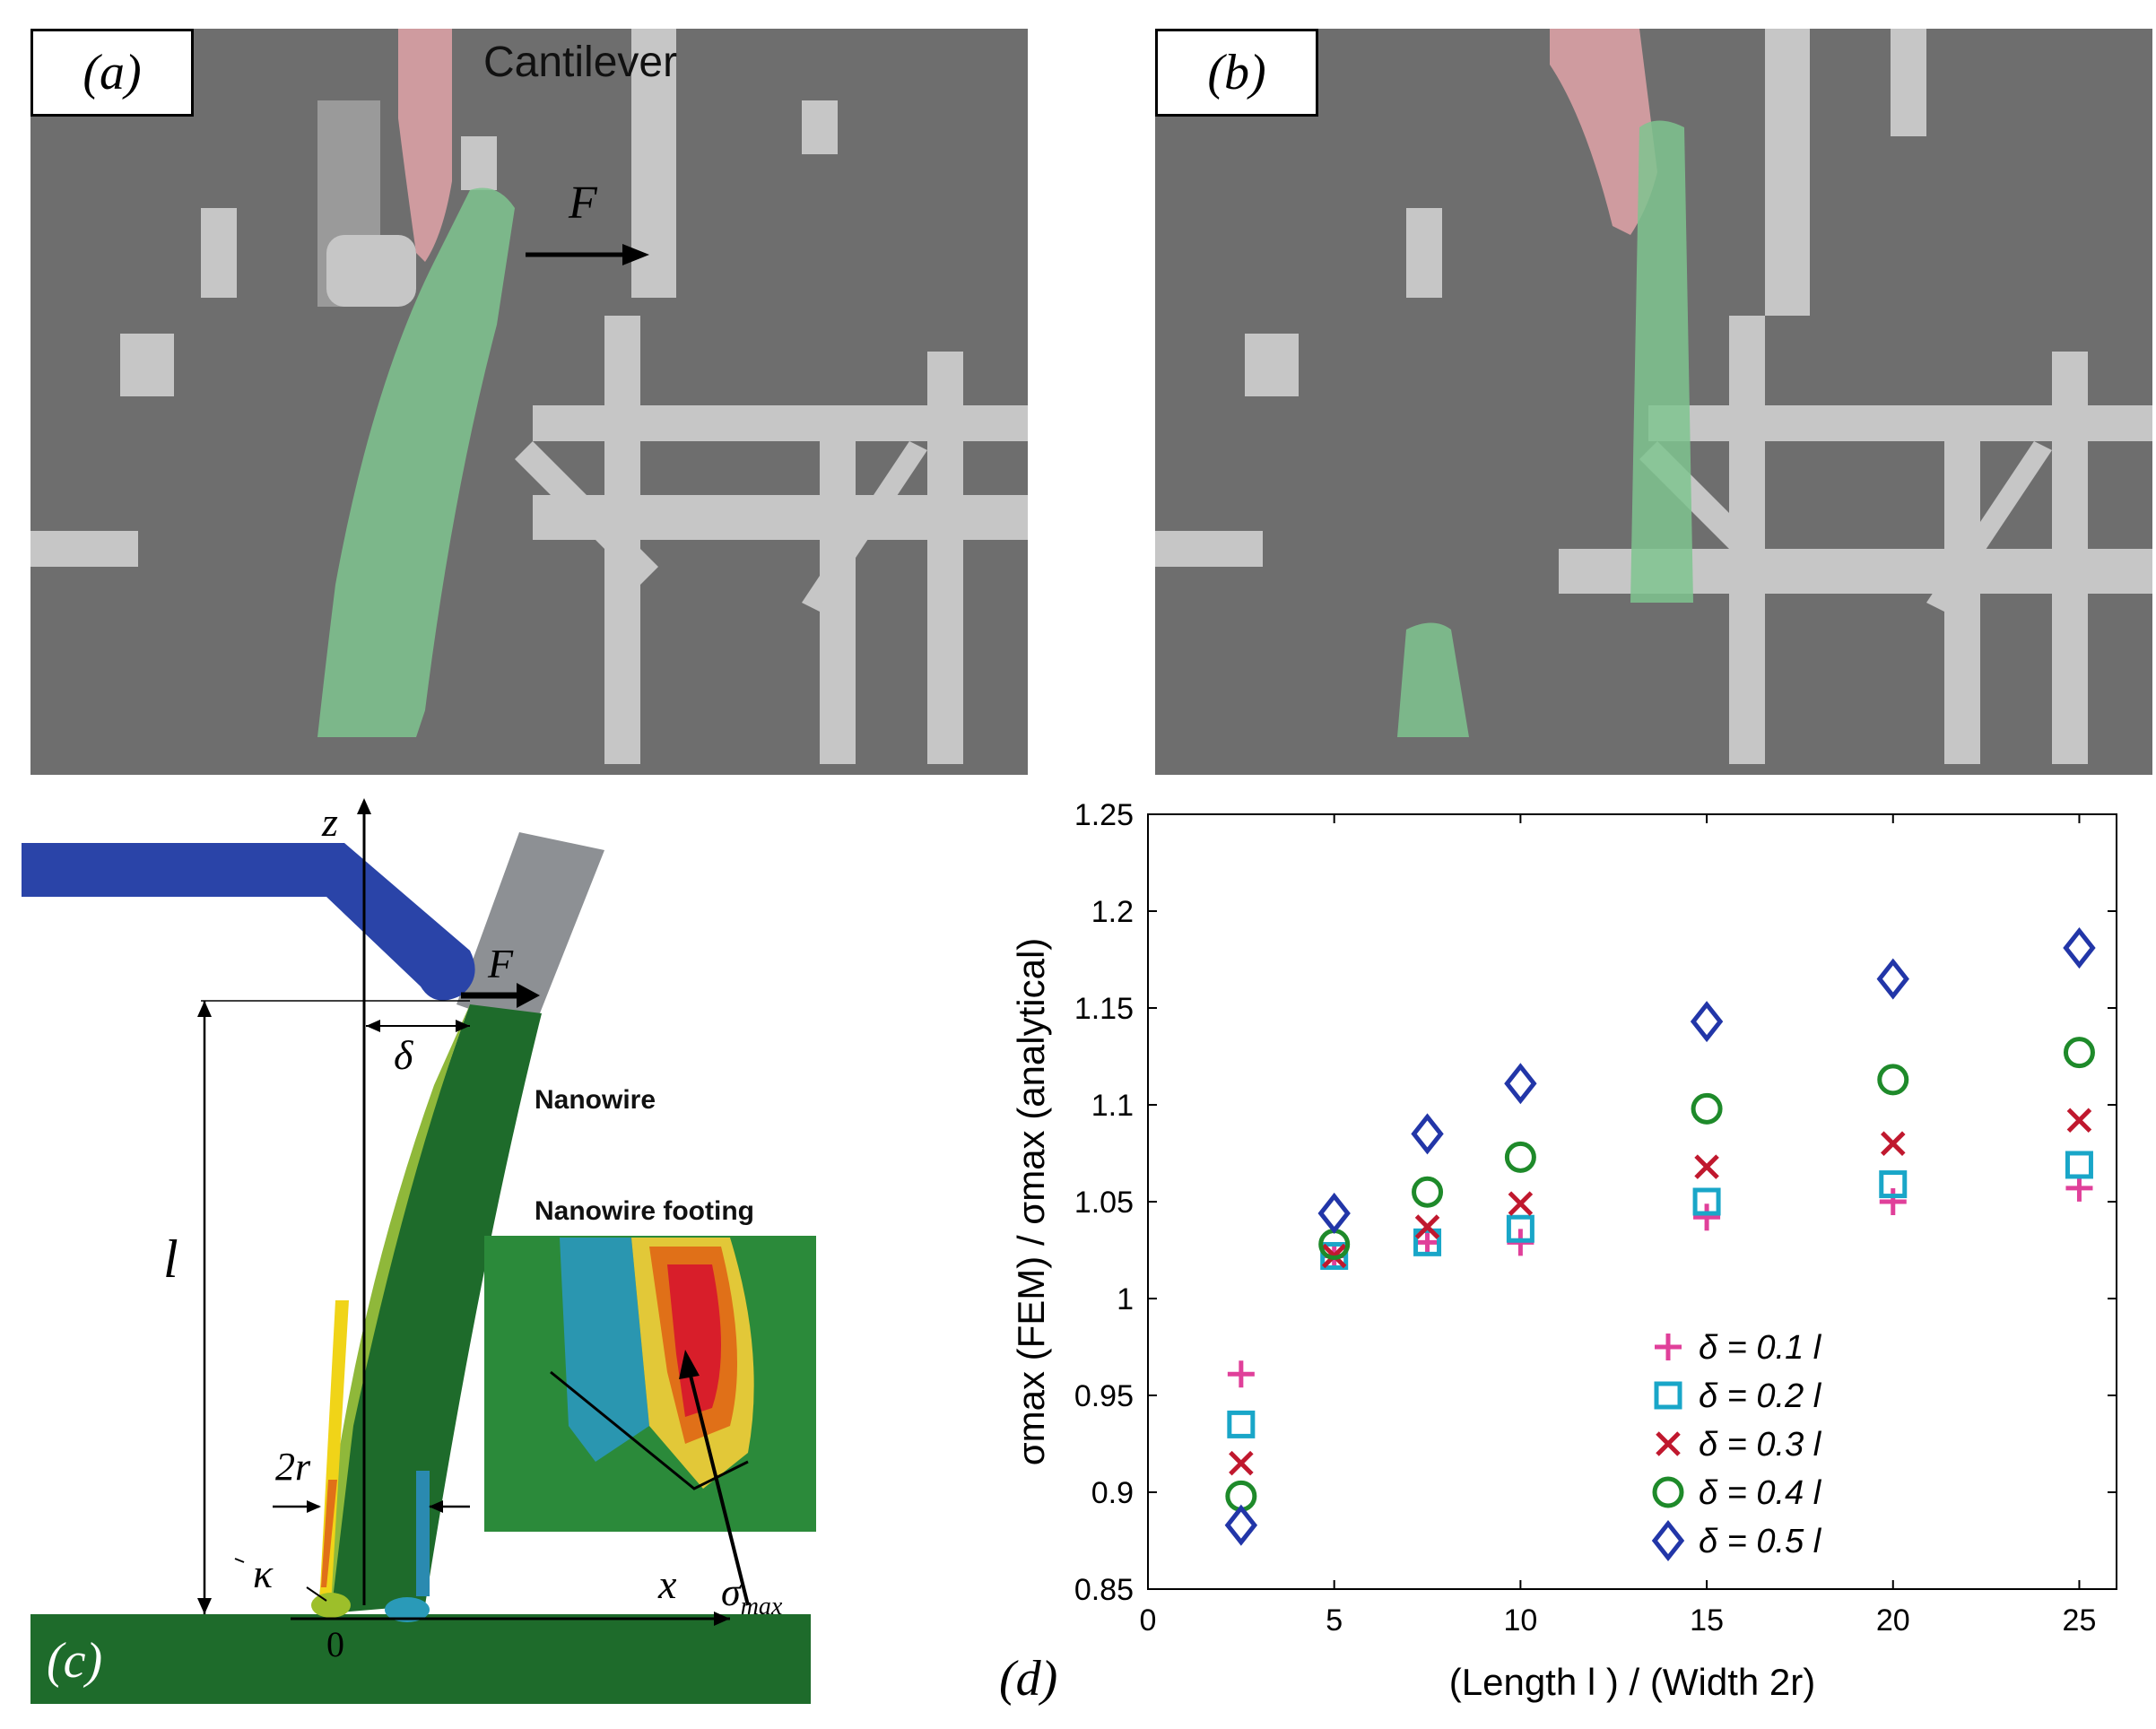  What do you see at coordinates (644, 1211) in the screenshot?
I see `footing-label: Nanowire footing` at bounding box center [644, 1211].